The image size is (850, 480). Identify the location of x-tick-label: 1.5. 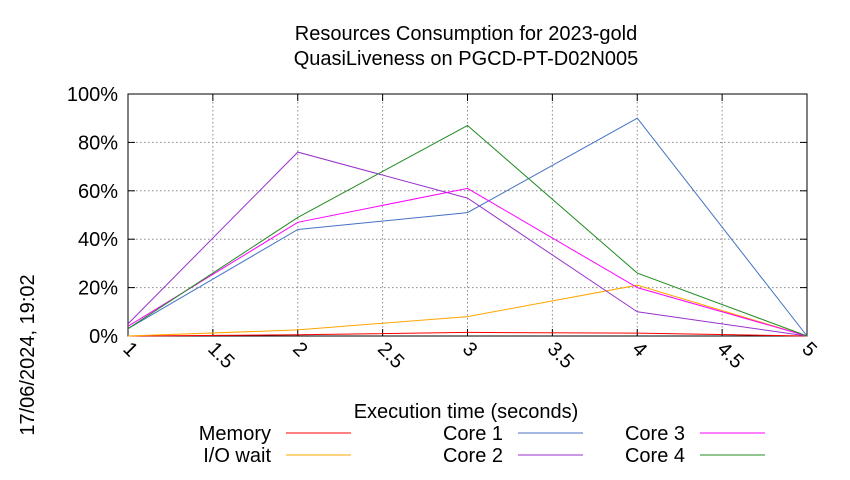
(220, 355).